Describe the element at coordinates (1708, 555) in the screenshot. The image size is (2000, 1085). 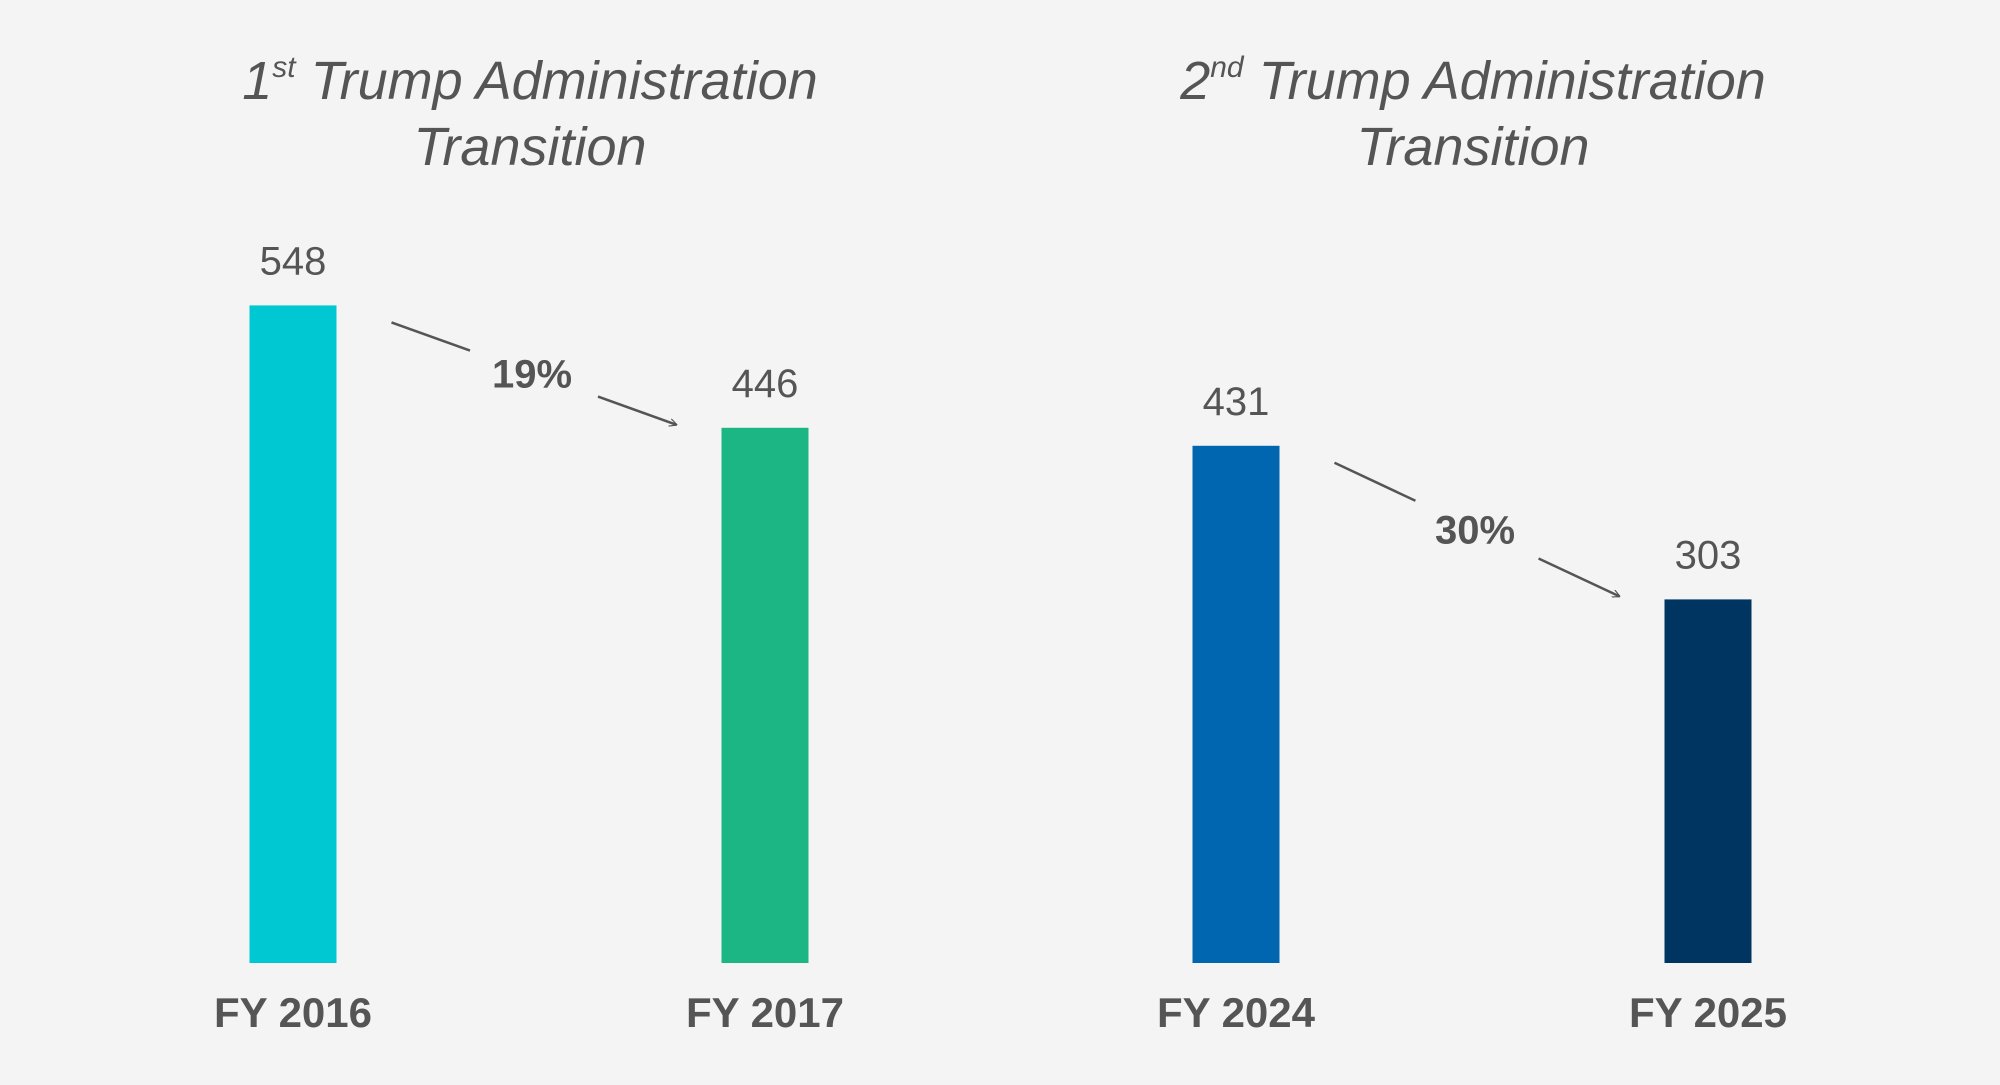
I see `value-label: 303` at that location.